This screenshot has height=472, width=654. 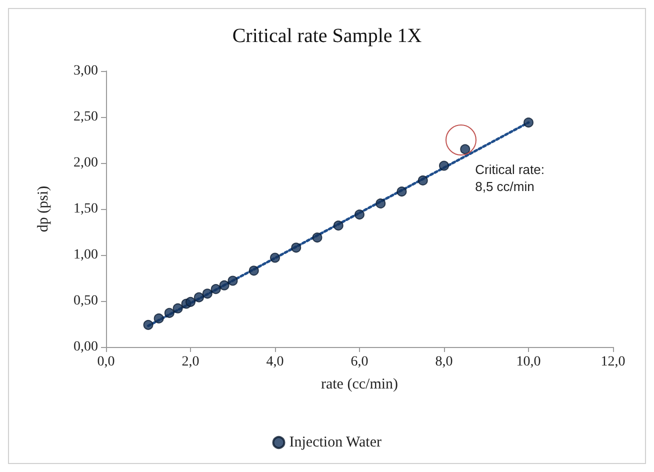 What do you see at coordinates (359, 384) in the screenshot?
I see `x-axis-title: rate (cc/min)` at bounding box center [359, 384].